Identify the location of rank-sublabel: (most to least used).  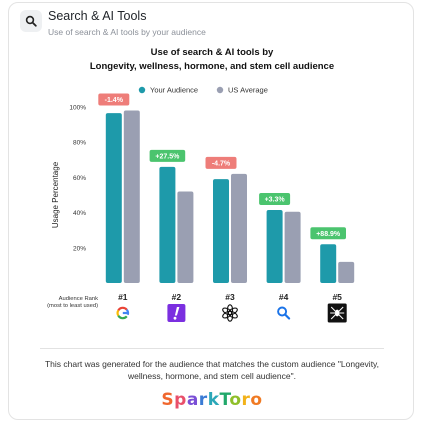
(72, 306).